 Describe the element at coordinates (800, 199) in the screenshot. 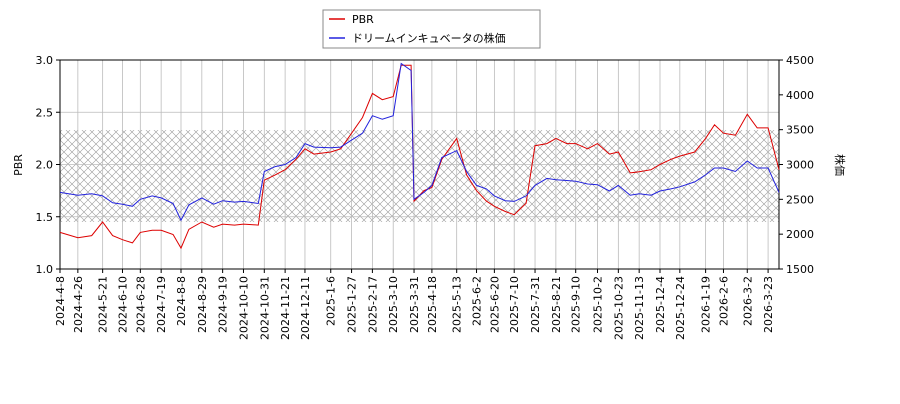

I see `y2-tick-label: 2500` at that location.